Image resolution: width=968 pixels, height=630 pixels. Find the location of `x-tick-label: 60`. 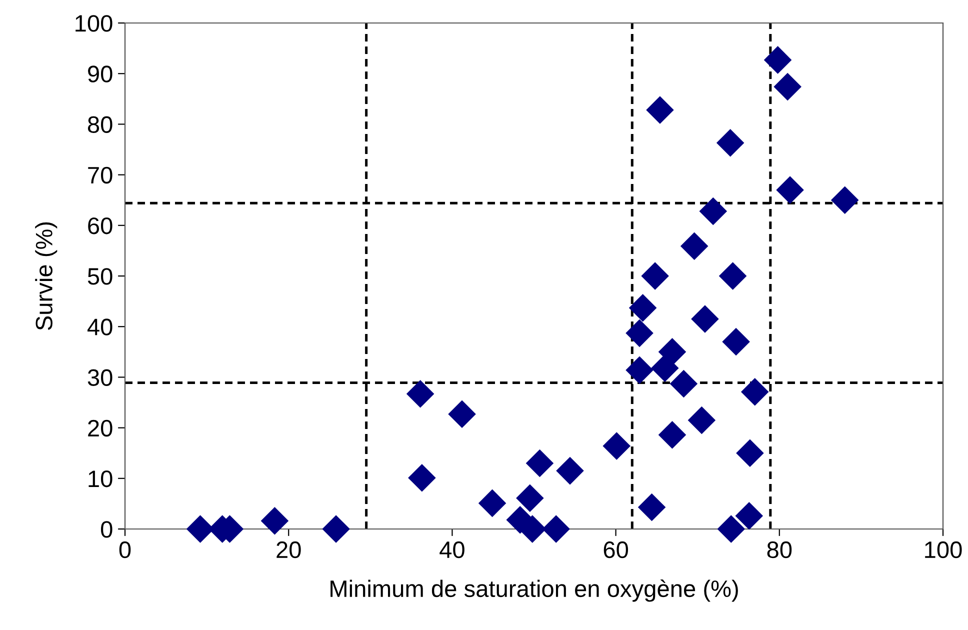

x-tick-label: 60 is located at coordinates (616, 549).